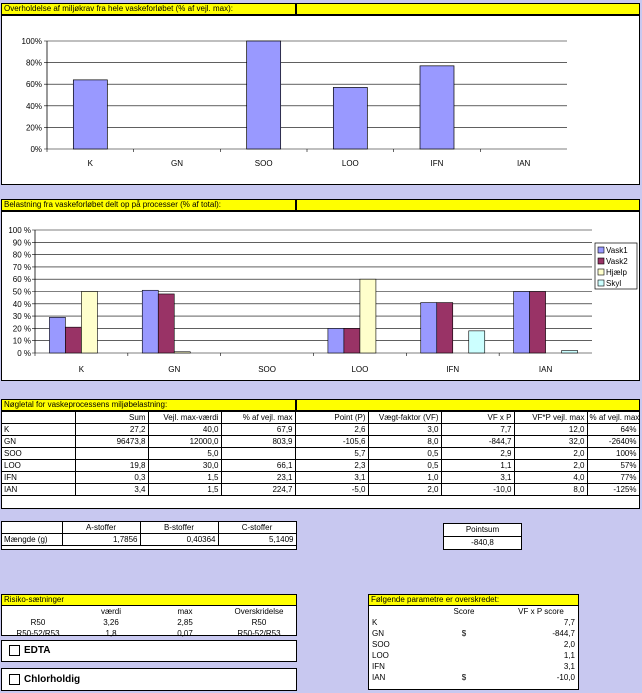 The height and width of the screenshot is (693, 642). What do you see at coordinates (569, 666) in the screenshot?
I see `exceeded-row-cell: 3,1` at bounding box center [569, 666].